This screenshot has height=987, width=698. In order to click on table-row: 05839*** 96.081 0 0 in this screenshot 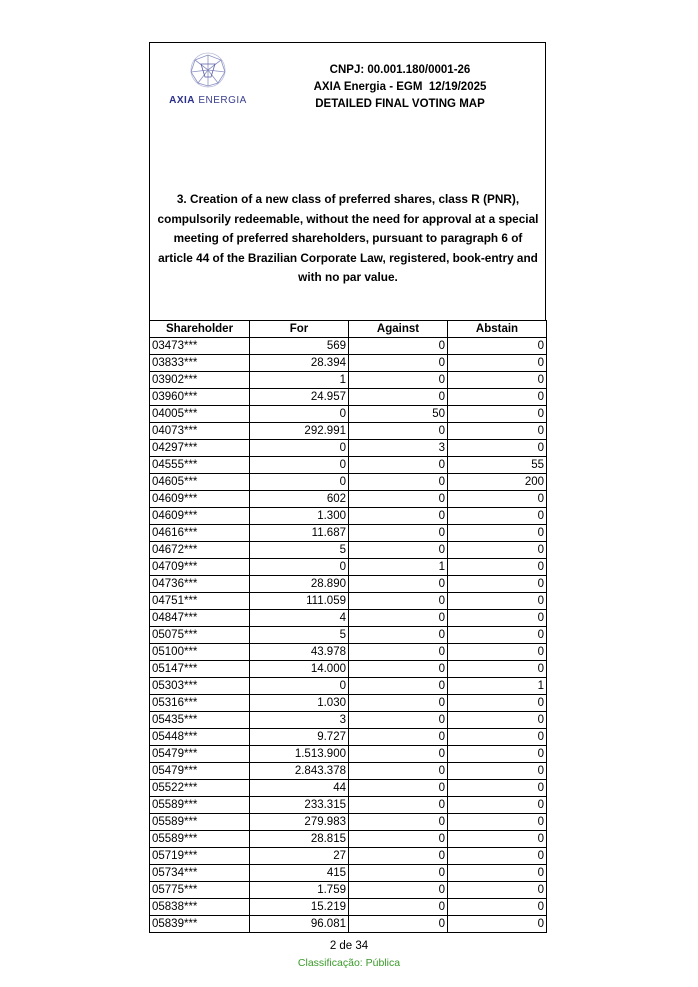, I will do `click(348, 924)`.